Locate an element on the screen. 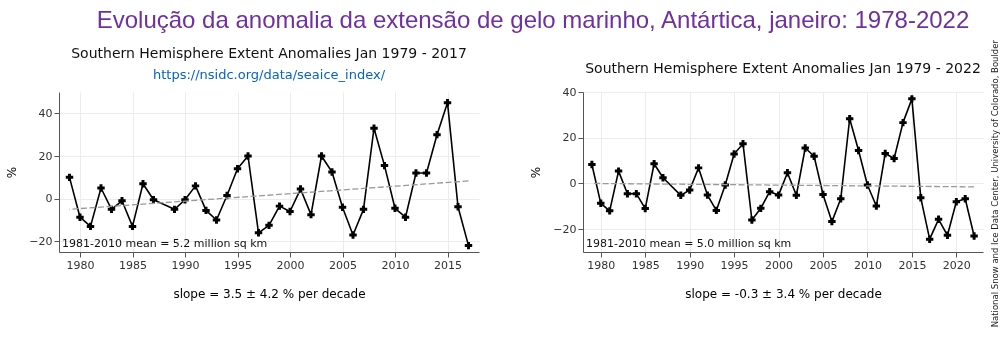 The width and height of the screenshot is (1006, 347). x-tick-label: 2010 is located at coordinates (867, 265).